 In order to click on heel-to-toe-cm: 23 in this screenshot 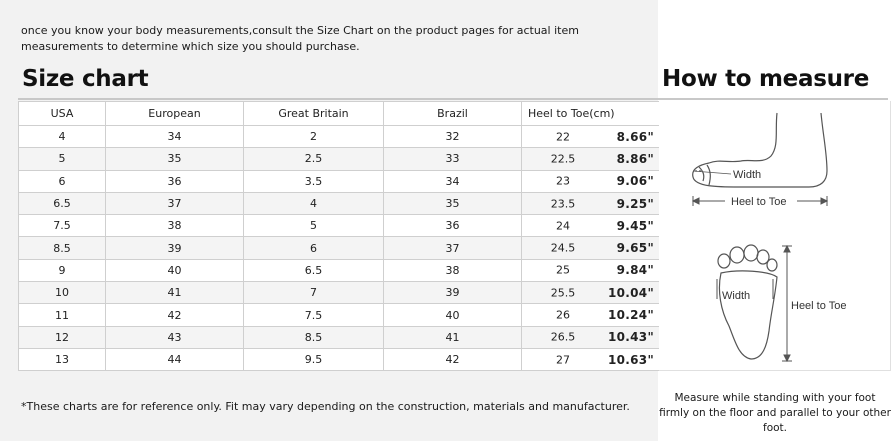, I will do `click(563, 181)`.